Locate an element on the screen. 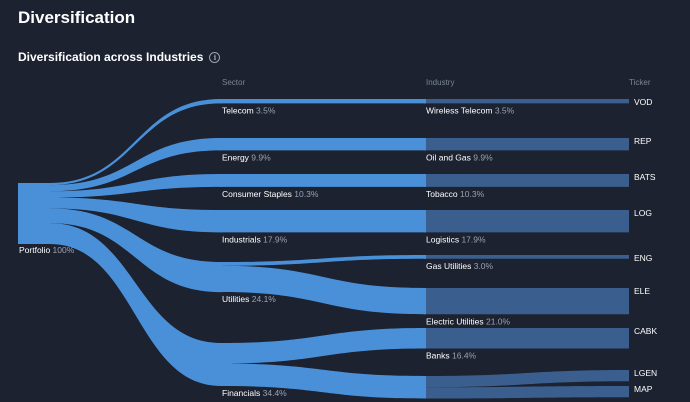  flow-banks-cabk is located at coordinates (527, 338).